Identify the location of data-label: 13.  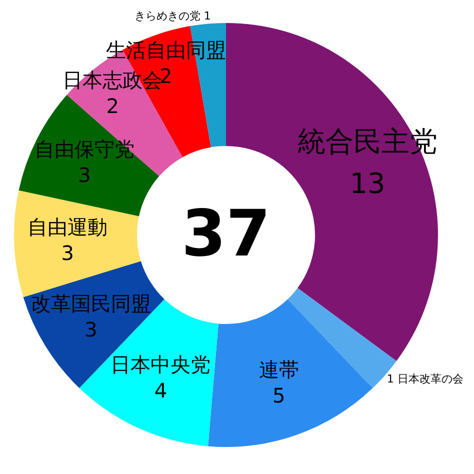
(368, 183).